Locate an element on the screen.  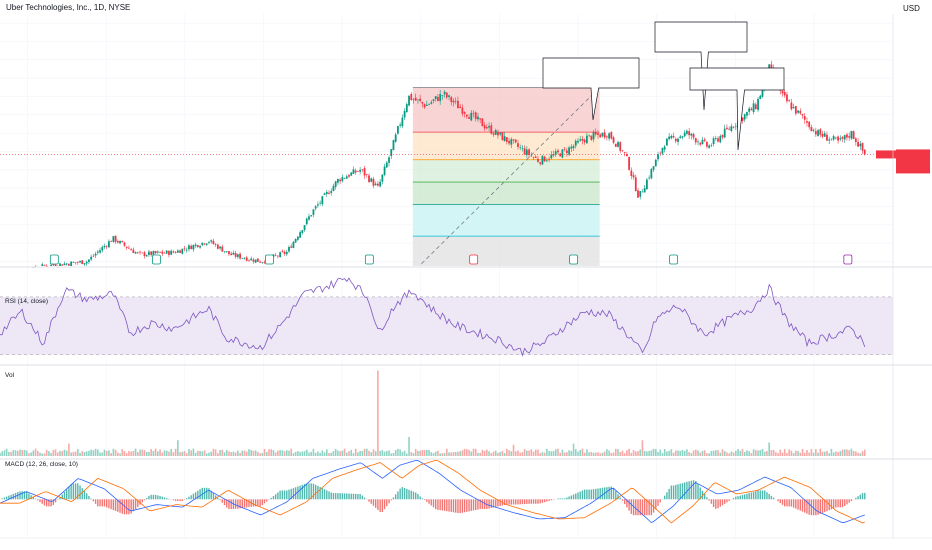
macd-title: MACD (12, 26, close, 10) is located at coordinates (41, 464).